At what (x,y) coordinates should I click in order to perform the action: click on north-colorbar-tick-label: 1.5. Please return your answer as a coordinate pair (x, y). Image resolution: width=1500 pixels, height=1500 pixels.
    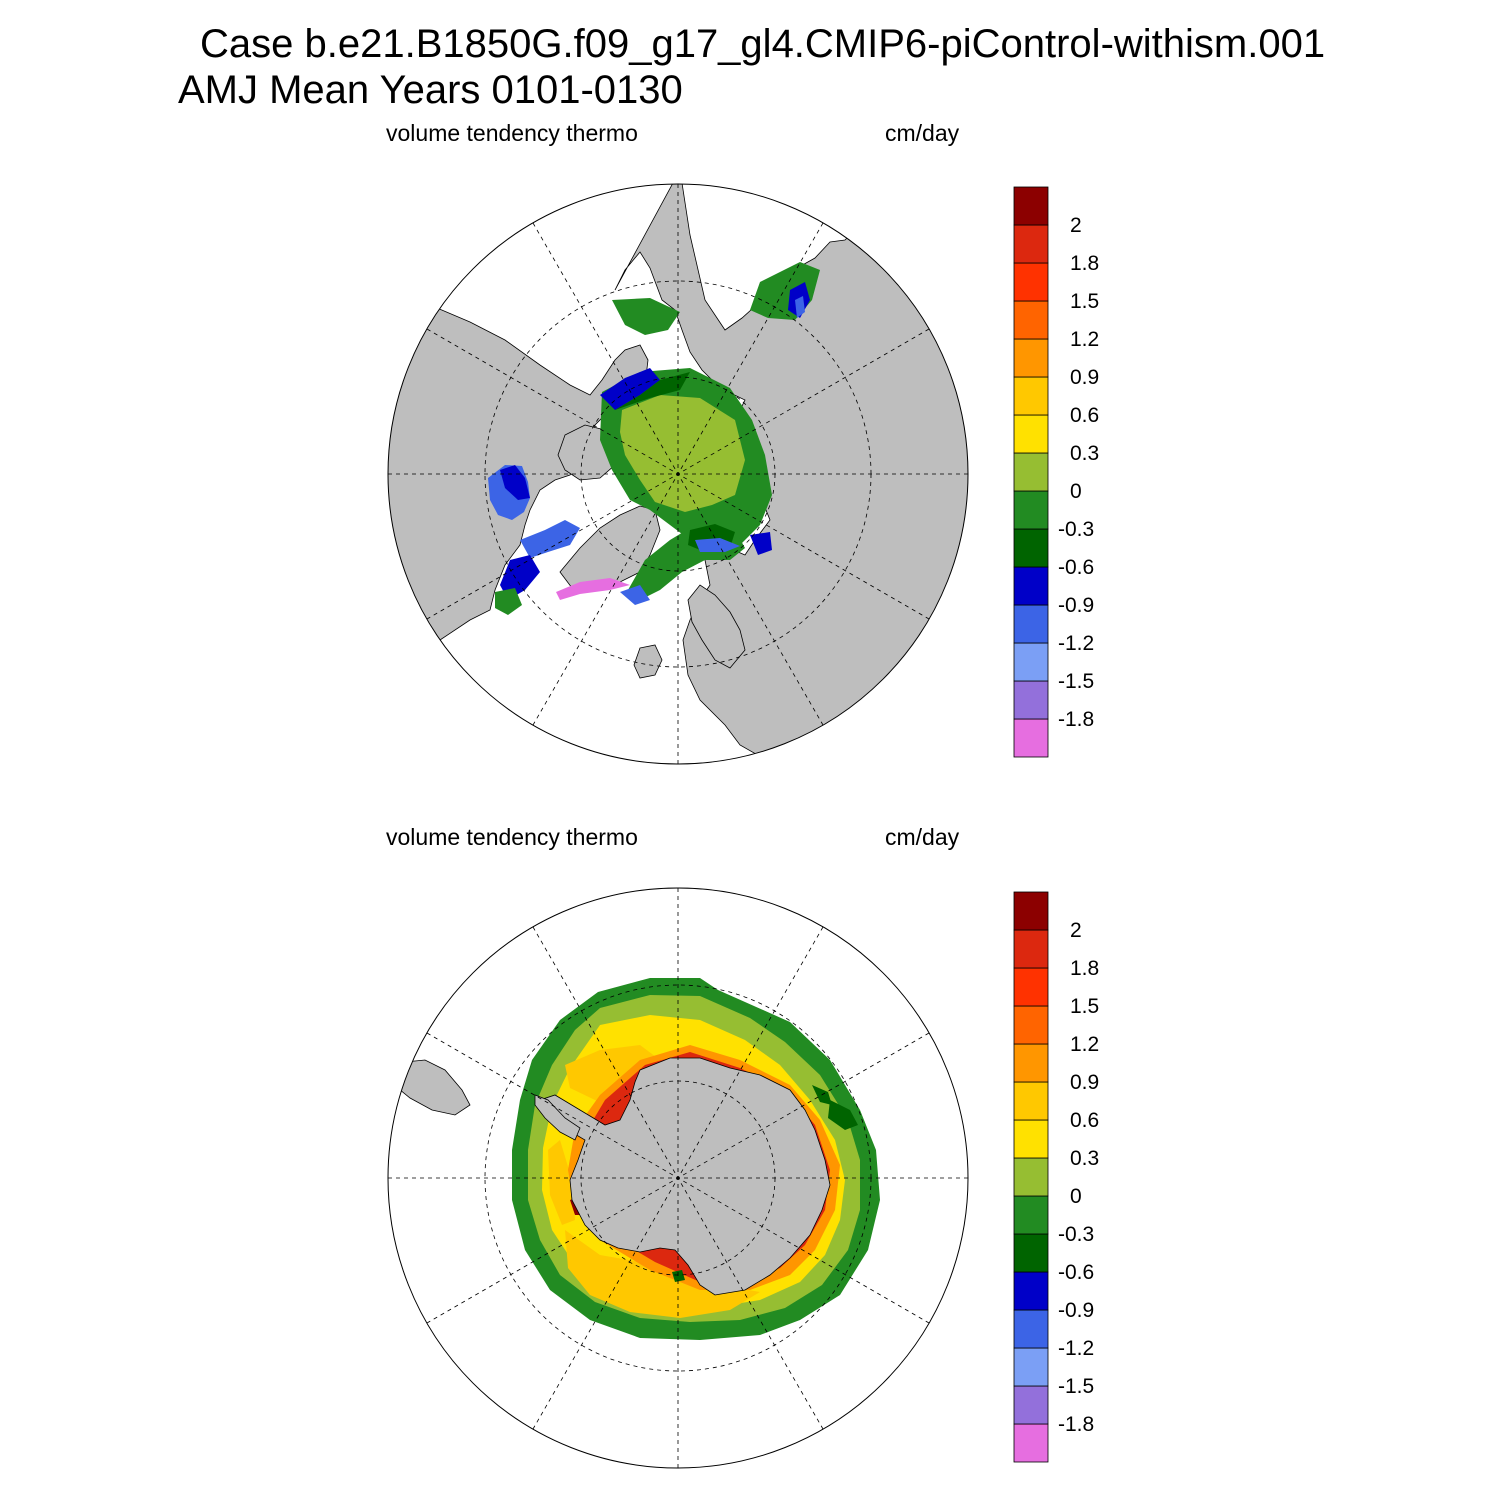
    Looking at the image, I should click on (1084, 301).